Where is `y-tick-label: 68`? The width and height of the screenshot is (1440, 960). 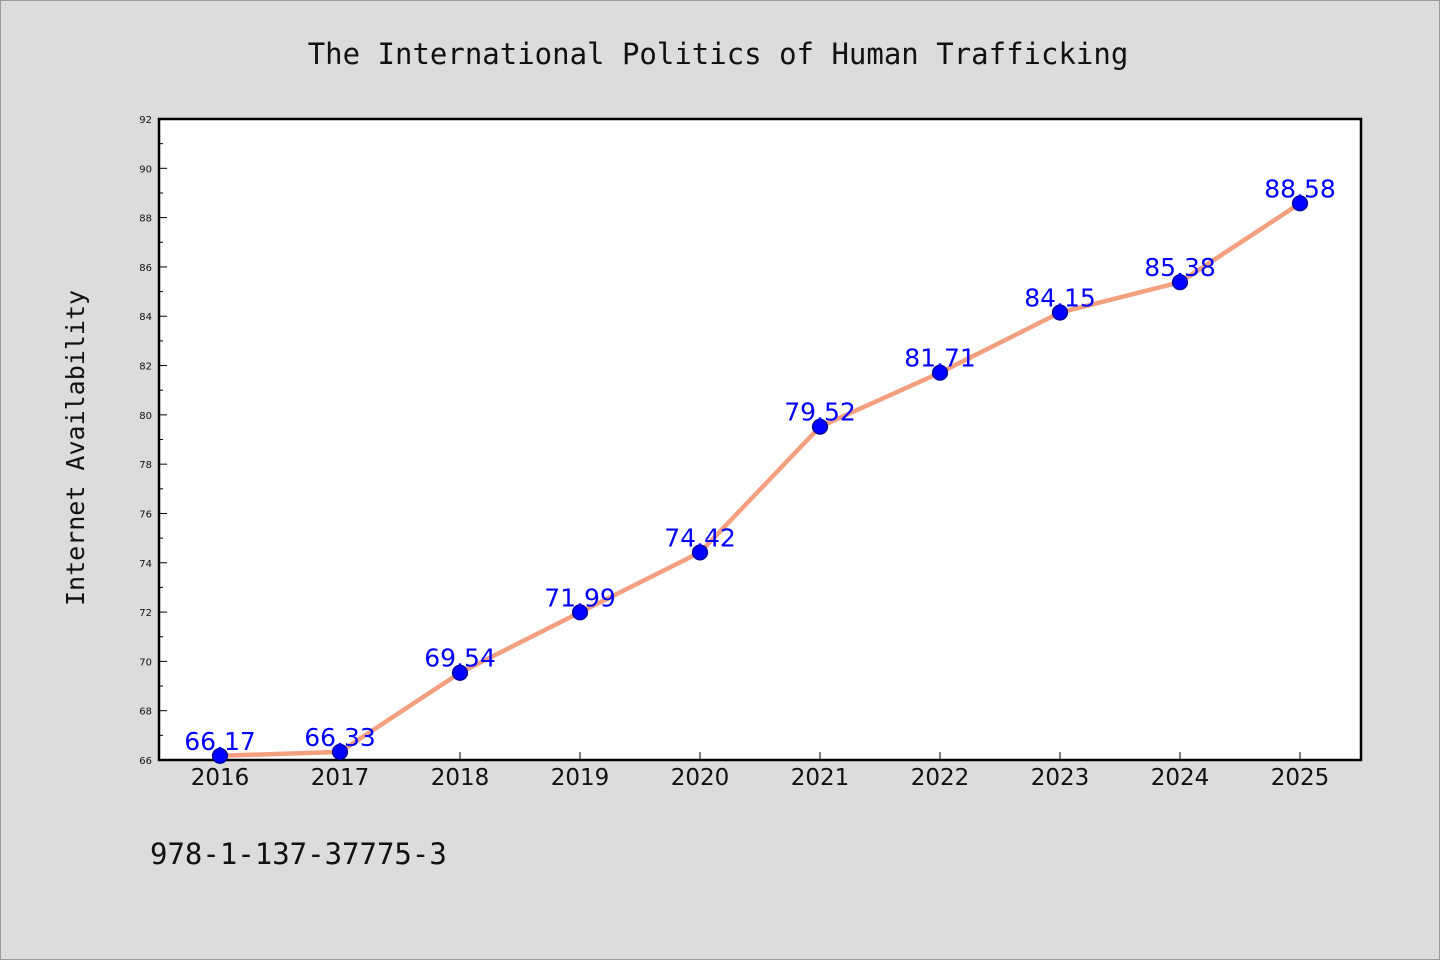
y-tick-label: 68 is located at coordinates (145, 712).